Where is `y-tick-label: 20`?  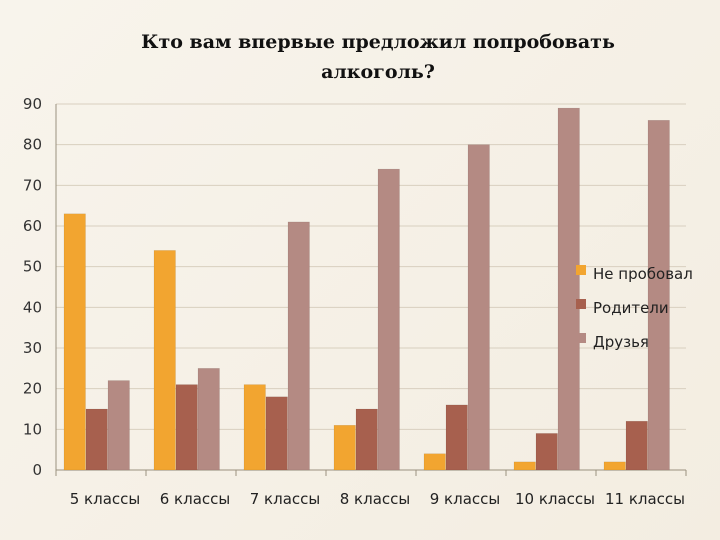 y-tick-label: 20 is located at coordinates (32, 389).